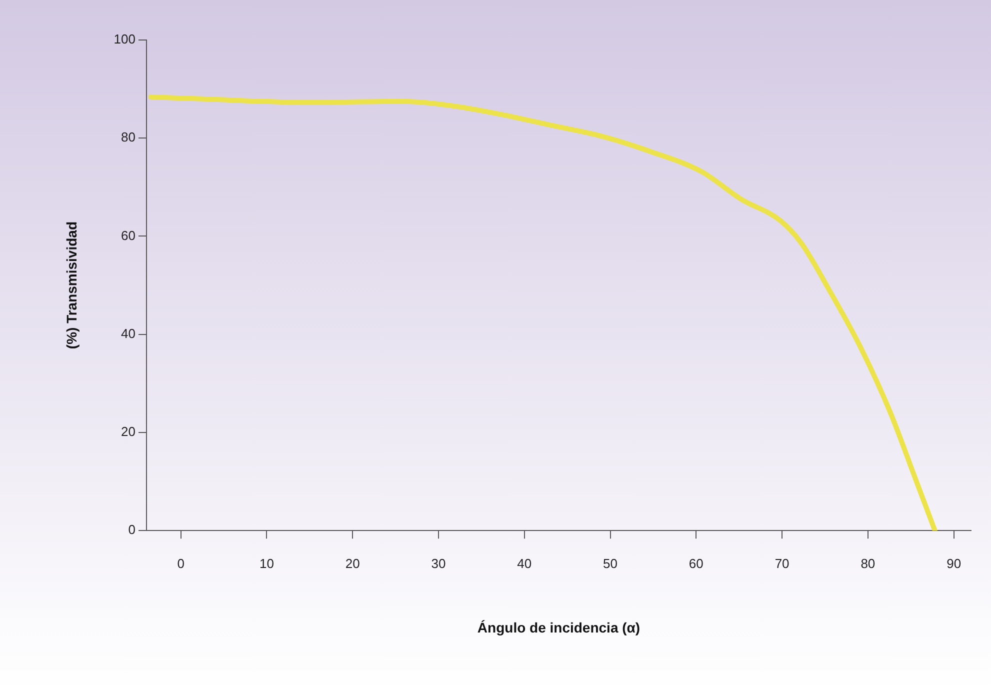  Describe the element at coordinates (610, 563) in the screenshot. I see `x-tick-label: 50` at that location.